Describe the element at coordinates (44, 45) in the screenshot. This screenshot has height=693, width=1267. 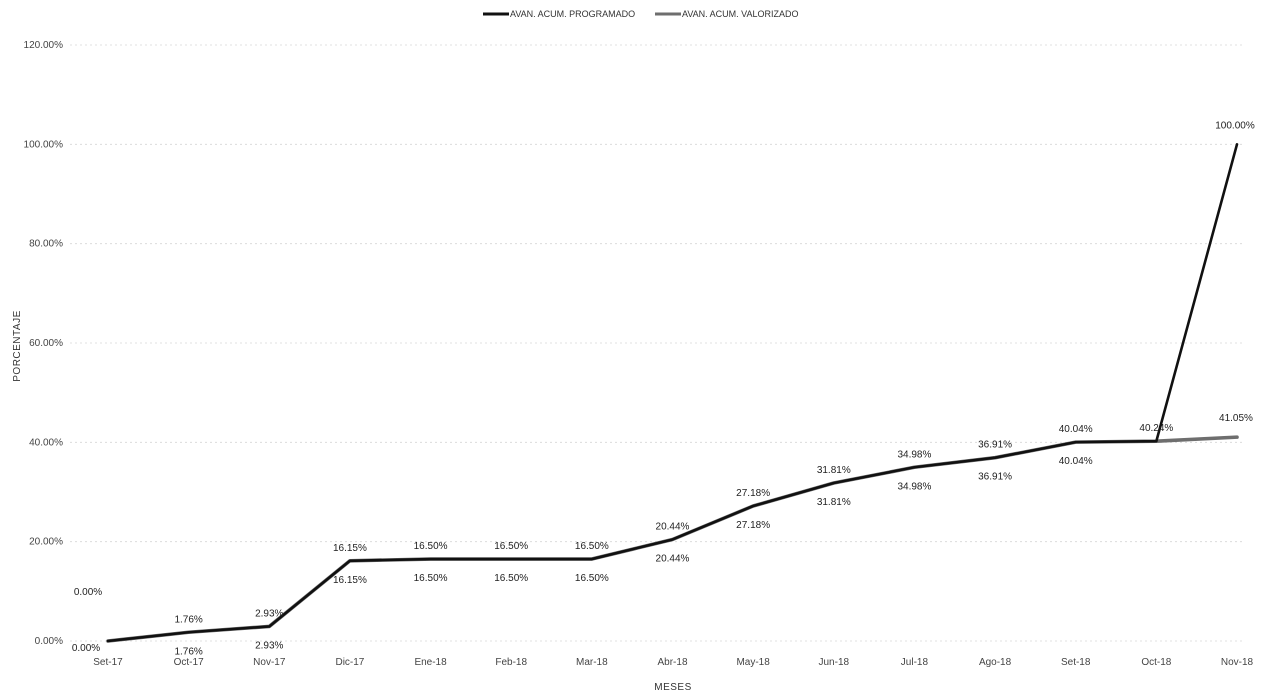
I see `y-tick-label: 120.00%` at that location.